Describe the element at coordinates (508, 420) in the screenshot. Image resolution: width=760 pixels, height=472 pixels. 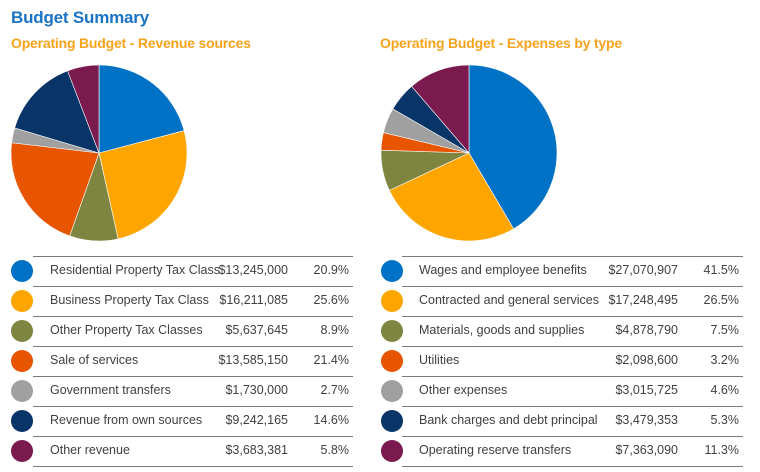
I see `legend-label: Bank charges and debt principal` at that location.